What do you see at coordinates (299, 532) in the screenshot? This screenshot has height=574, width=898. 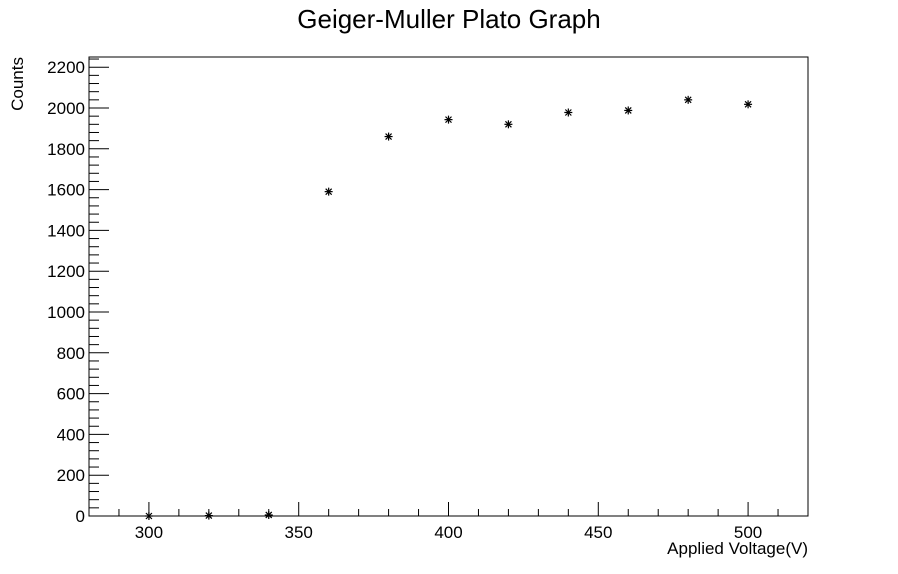 I see `x-tick-label: 350` at bounding box center [299, 532].